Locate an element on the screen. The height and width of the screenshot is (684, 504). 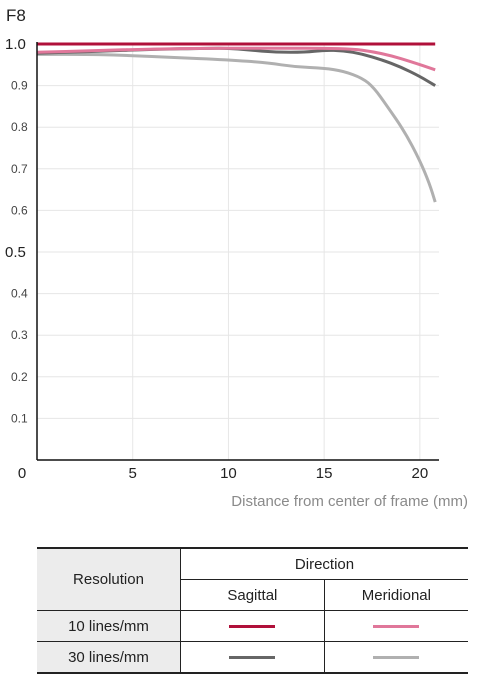
legend-row-10: 10 lines/mm is located at coordinates (252, 626).